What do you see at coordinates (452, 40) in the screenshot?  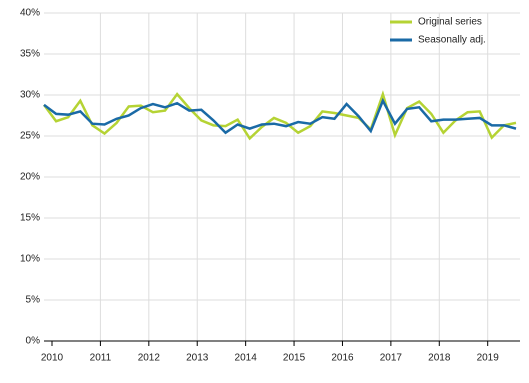 I see `legend-label: Seasonally adj.` at bounding box center [452, 40].